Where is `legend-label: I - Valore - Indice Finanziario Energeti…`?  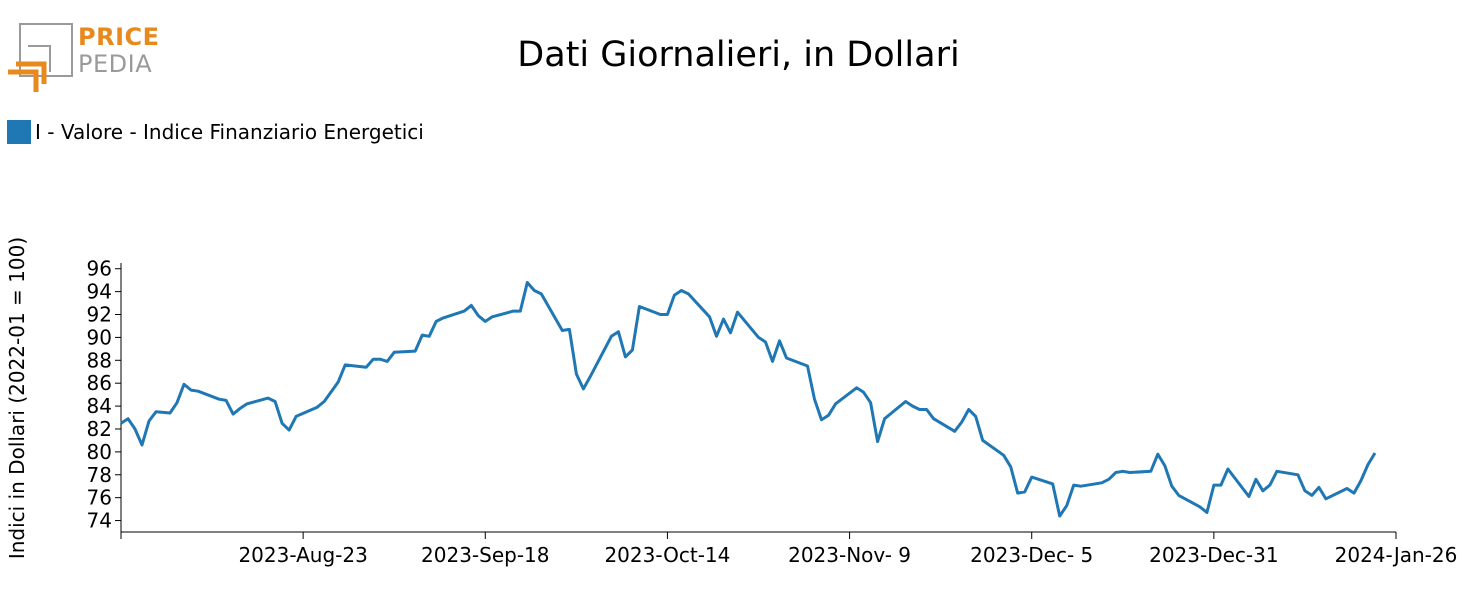
legend-label: I - Valore - Indice Finanziario Energeti… is located at coordinates (229, 132).